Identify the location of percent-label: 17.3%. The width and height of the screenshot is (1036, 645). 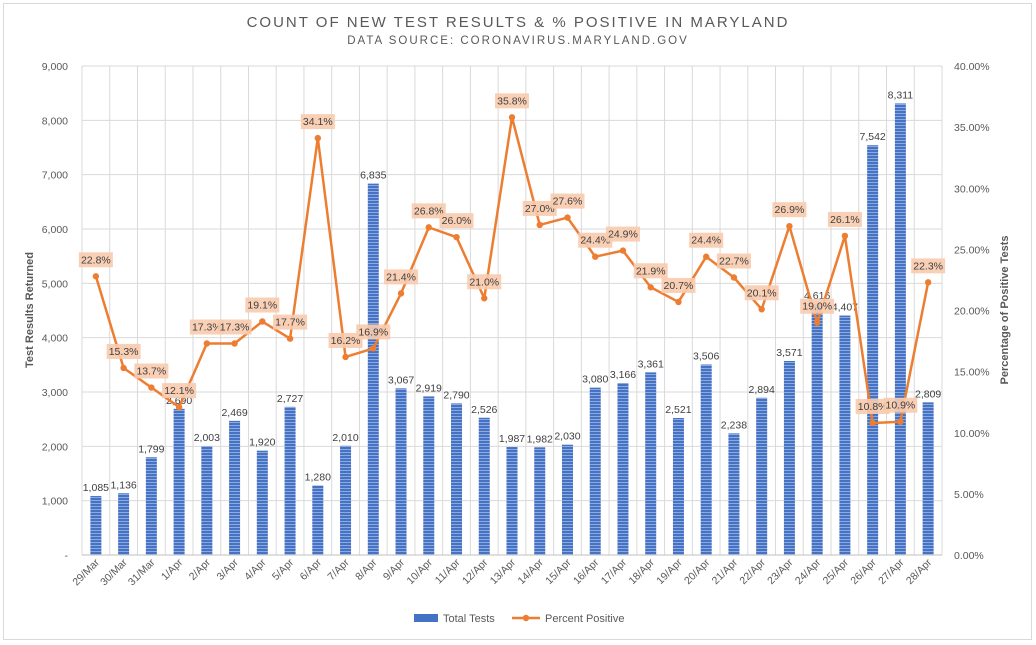
(207, 328).